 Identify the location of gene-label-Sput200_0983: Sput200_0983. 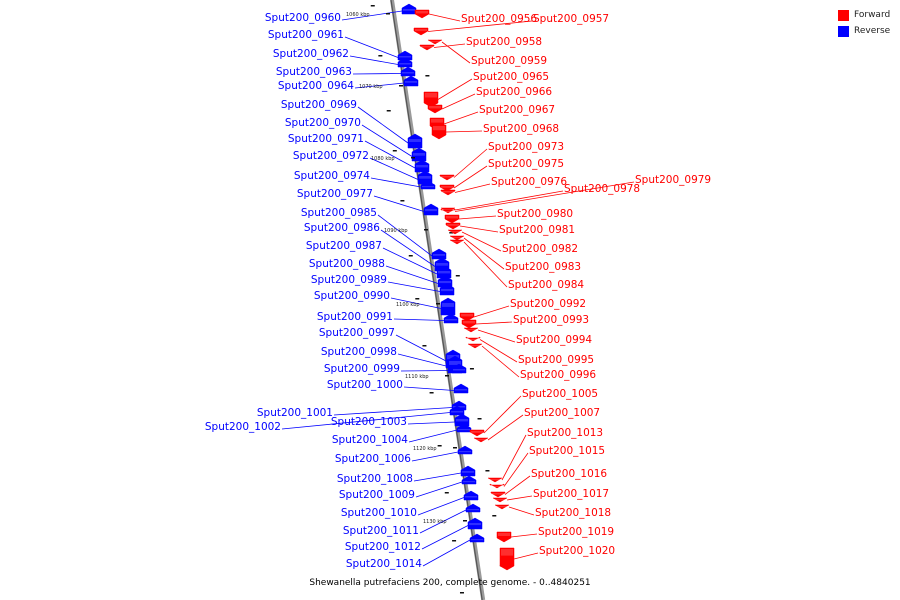
(543, 267).